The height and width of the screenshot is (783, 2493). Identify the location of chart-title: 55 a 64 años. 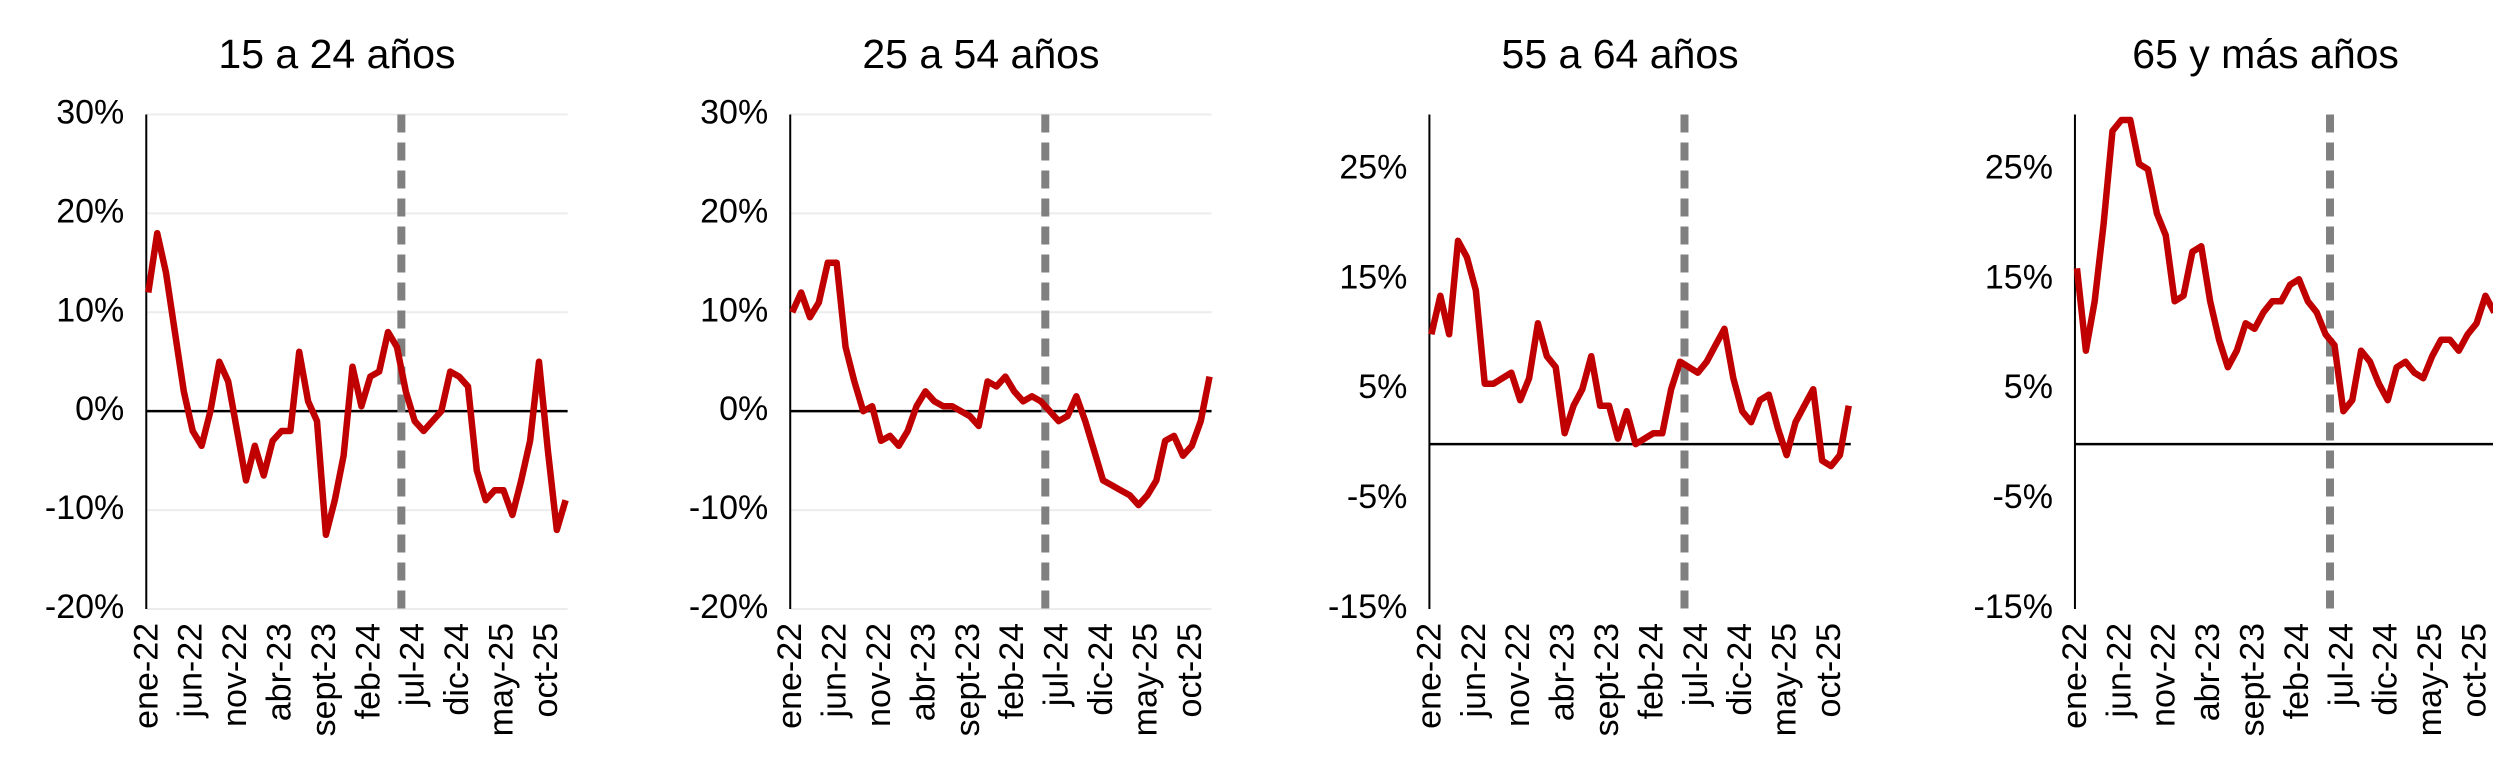
(1620, 54).